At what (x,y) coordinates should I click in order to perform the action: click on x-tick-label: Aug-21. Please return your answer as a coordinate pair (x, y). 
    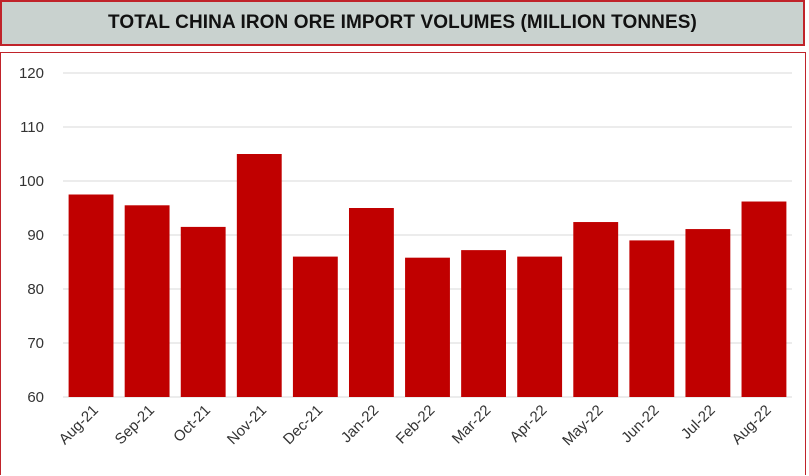
    Looking at the image, I should click on (79, 425).